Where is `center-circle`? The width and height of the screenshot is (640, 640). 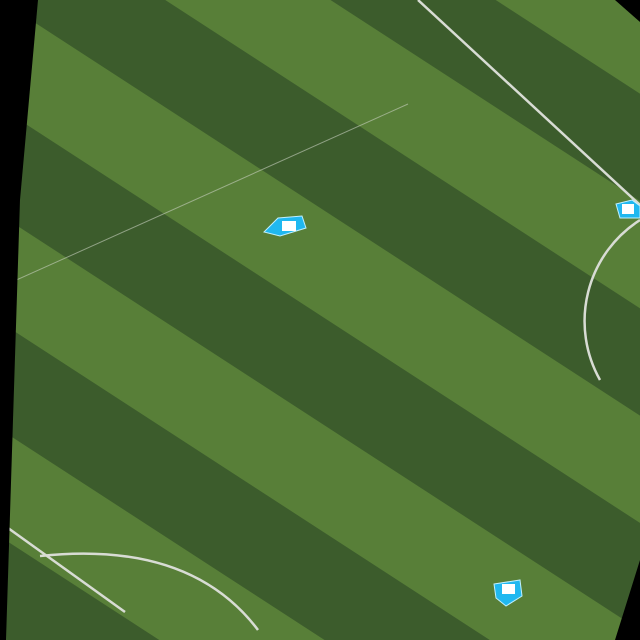
center-circle is located at coordinates (611, 299).